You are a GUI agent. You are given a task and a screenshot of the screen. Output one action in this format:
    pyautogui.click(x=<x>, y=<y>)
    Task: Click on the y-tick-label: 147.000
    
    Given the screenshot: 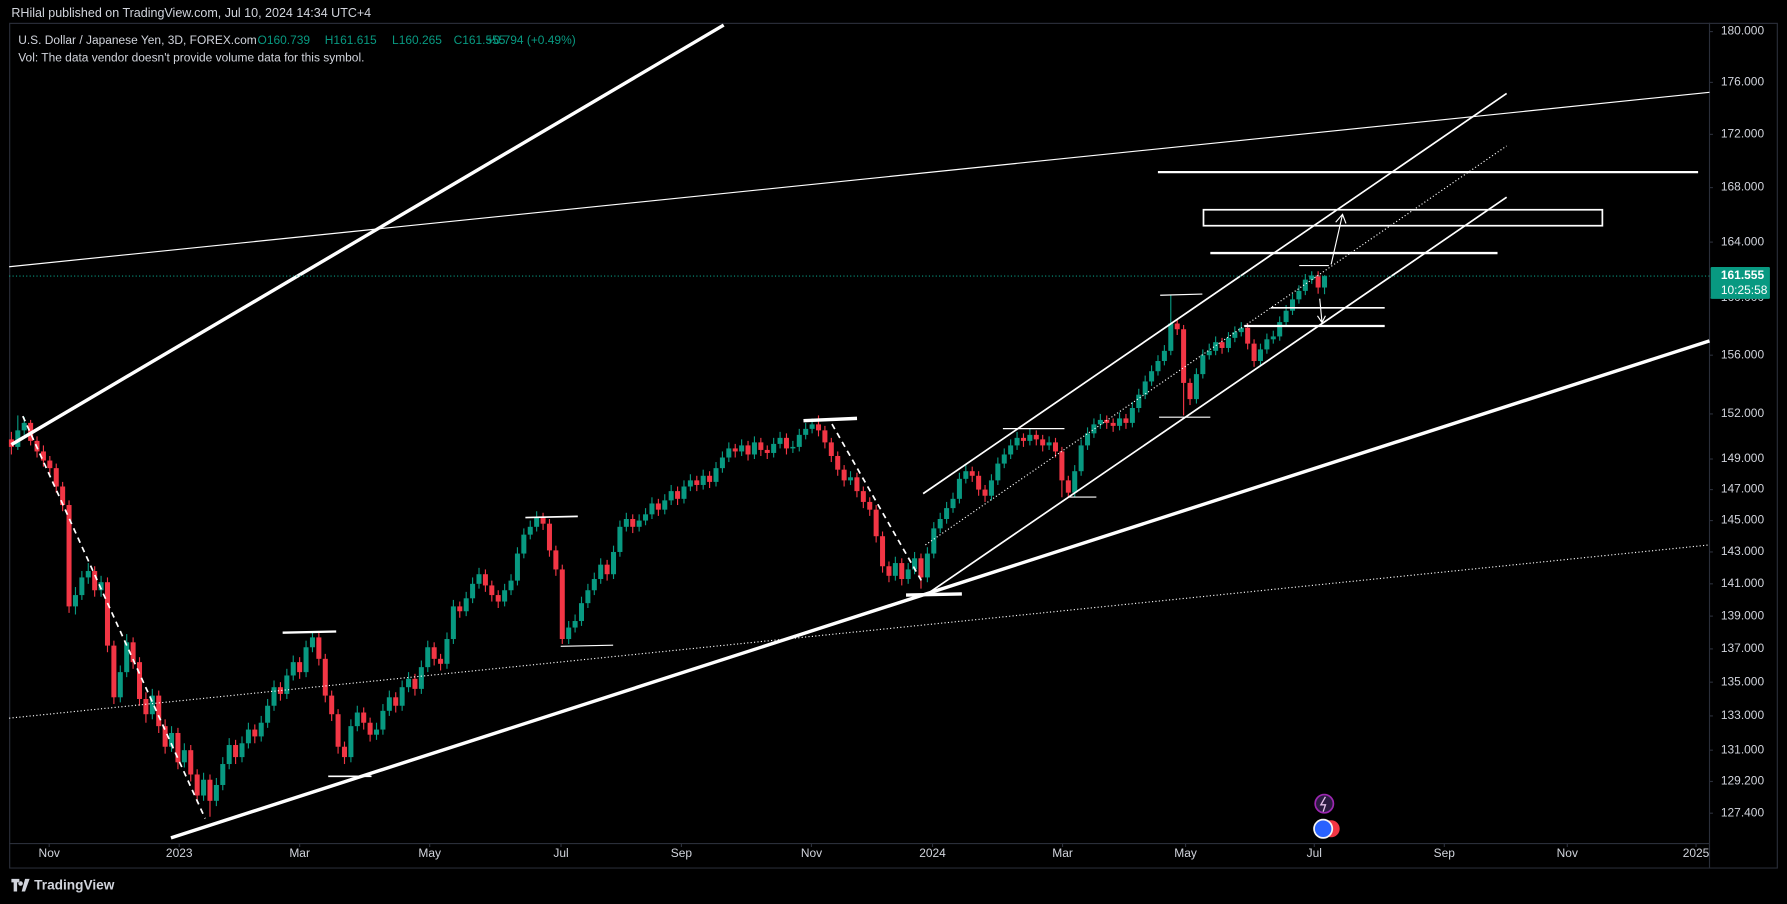 What is the action you would take?
    pyautogui.click(x=1743, y=489)
    